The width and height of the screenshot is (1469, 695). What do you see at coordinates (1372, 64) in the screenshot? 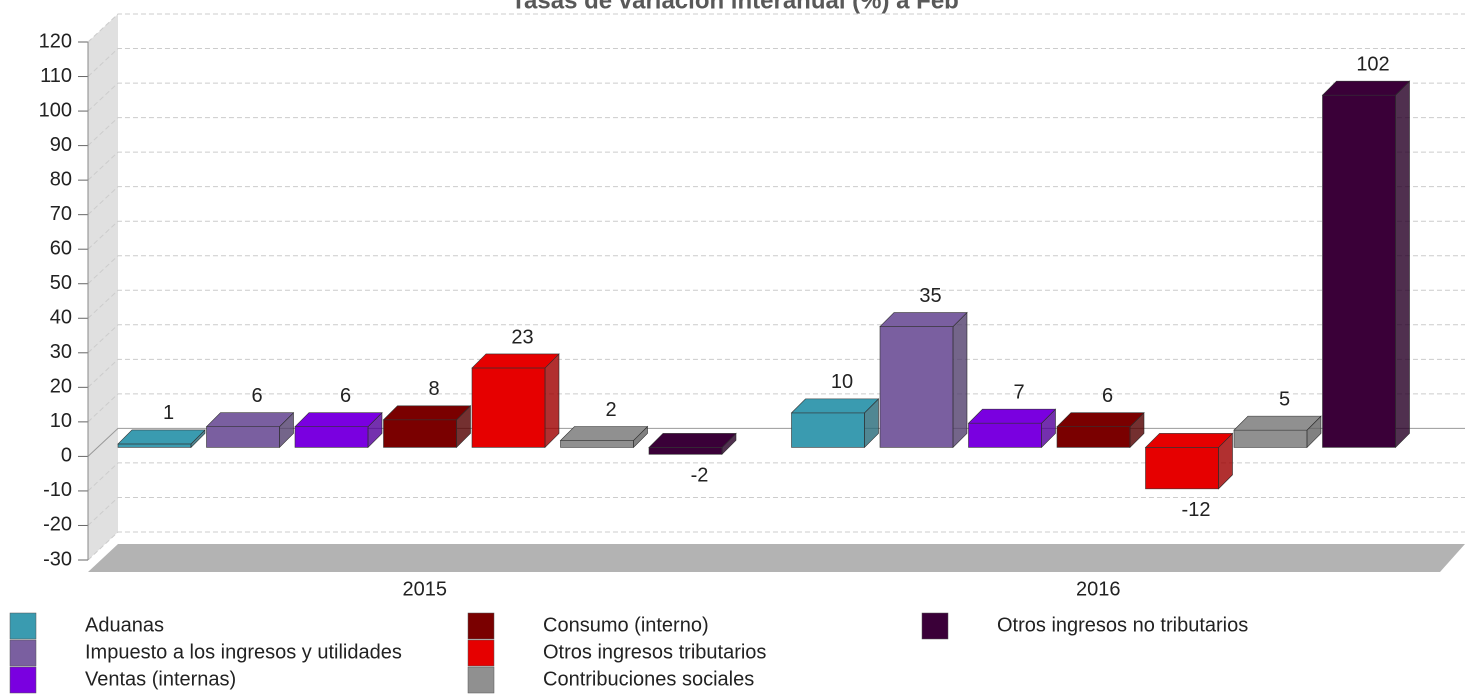
I see `value-label: 102` at bounding box center [1372, 64].